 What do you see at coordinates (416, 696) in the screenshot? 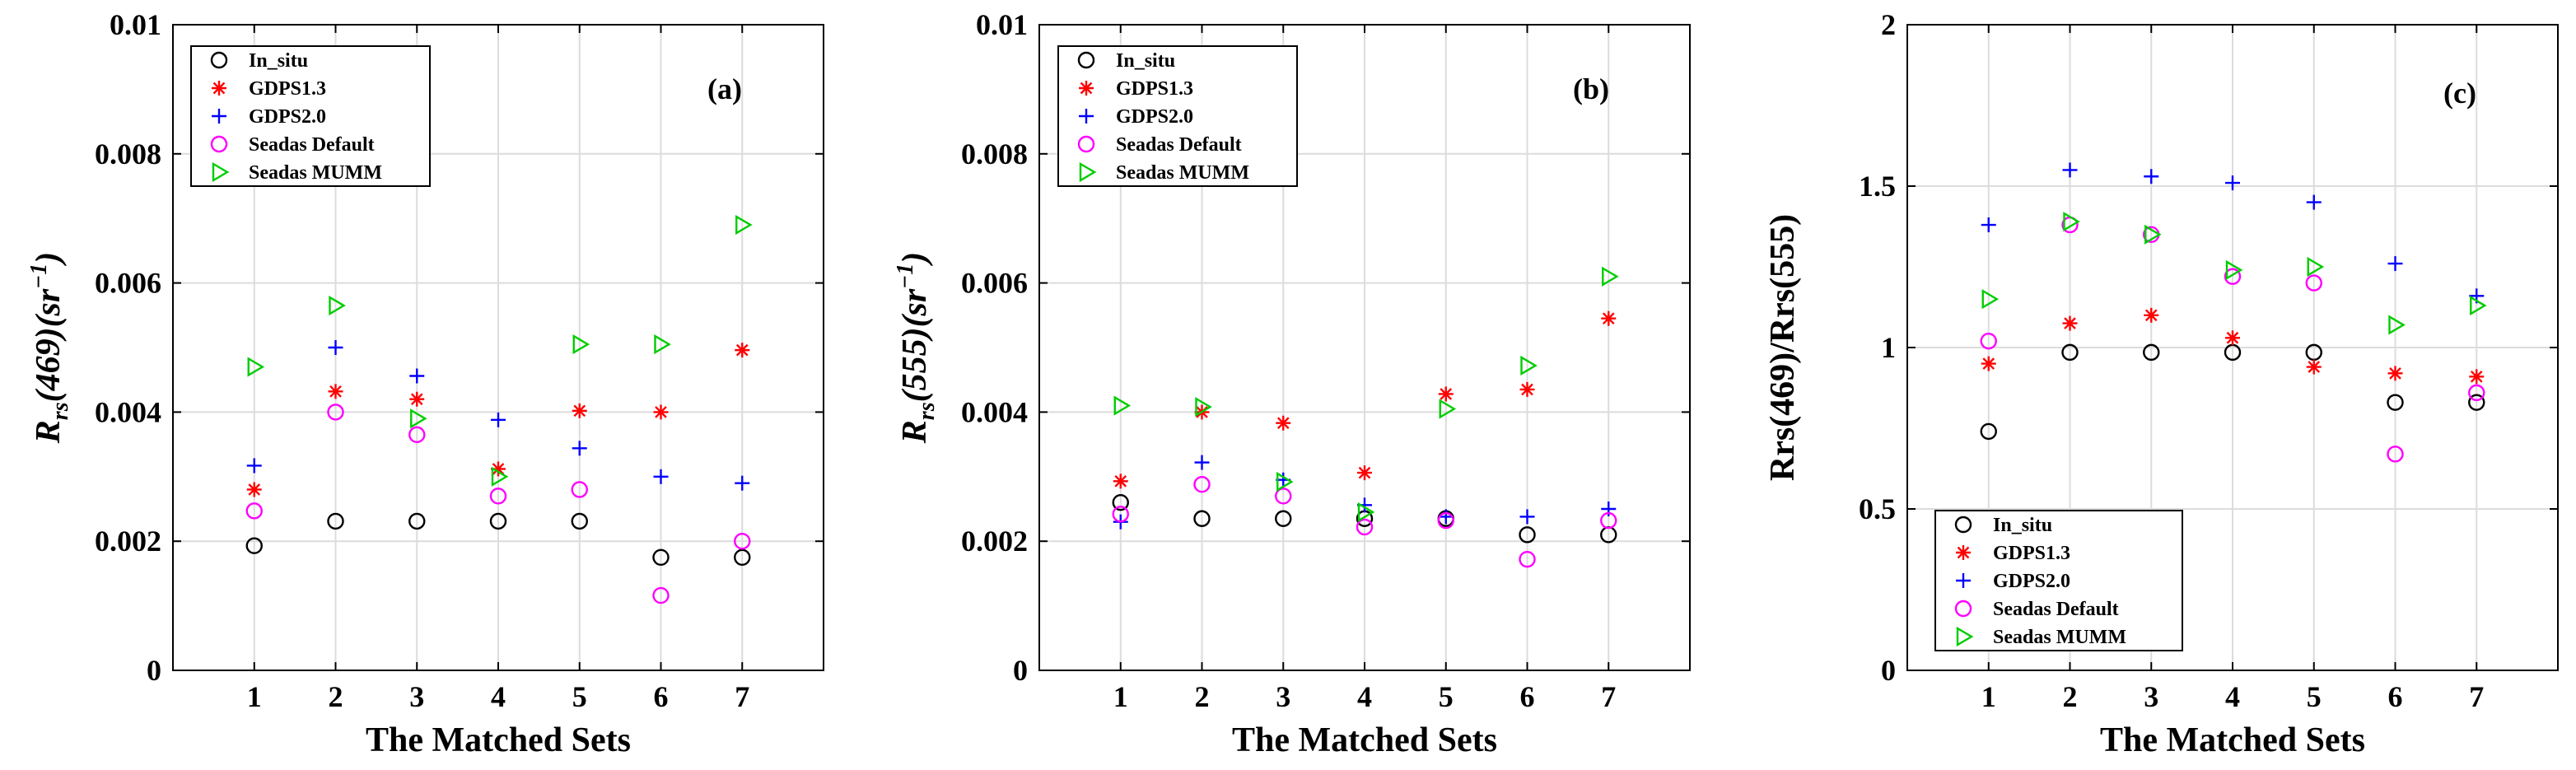
I see `x-tick-label: 3` at bounding box center [416, 696].